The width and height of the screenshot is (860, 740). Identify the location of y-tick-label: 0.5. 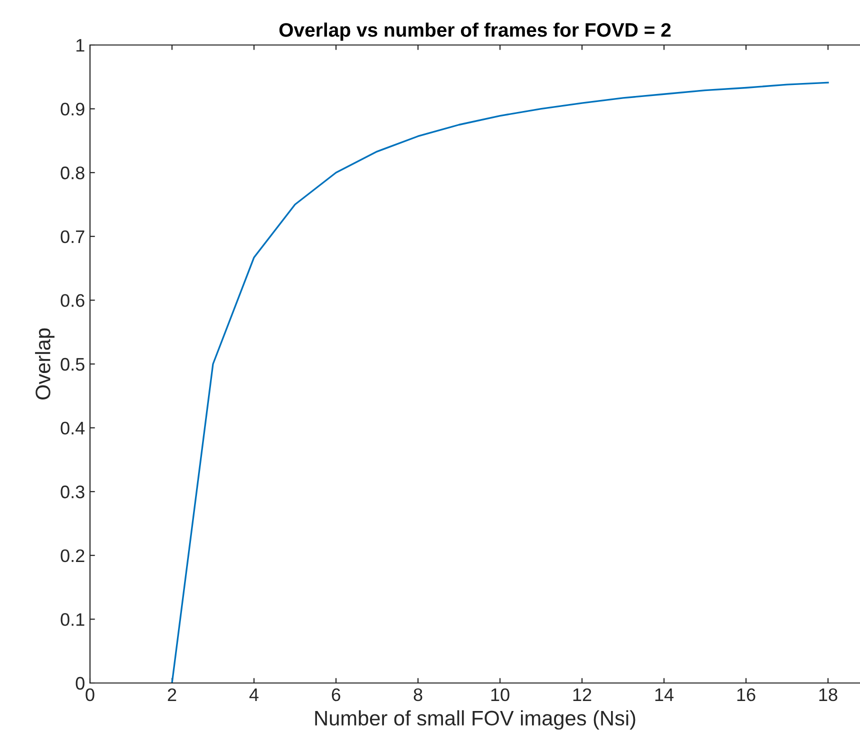
(72, 364).